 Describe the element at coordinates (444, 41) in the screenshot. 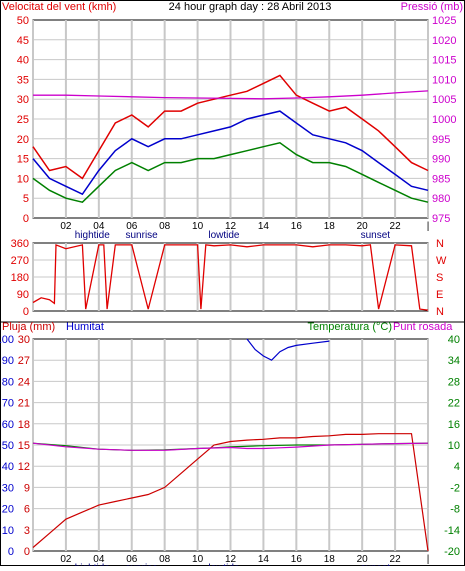

I see `y-tick-label-right: 1020` at that location.